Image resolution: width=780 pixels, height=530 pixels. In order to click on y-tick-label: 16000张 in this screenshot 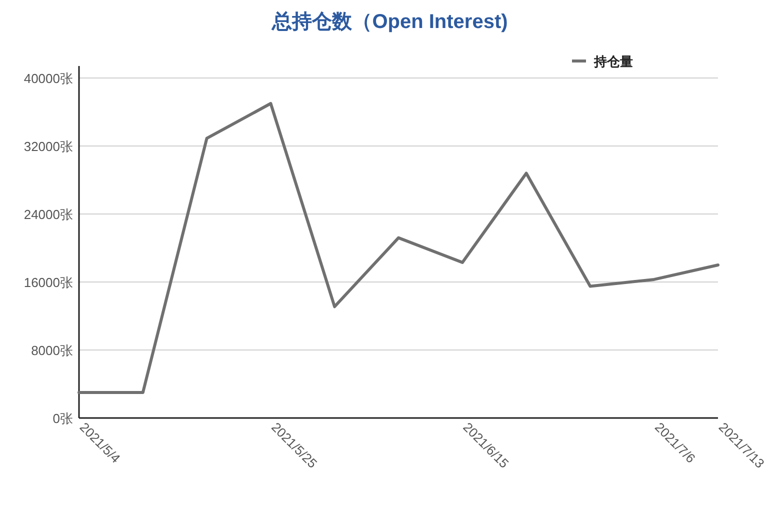, I will do `click(48, 282)`.